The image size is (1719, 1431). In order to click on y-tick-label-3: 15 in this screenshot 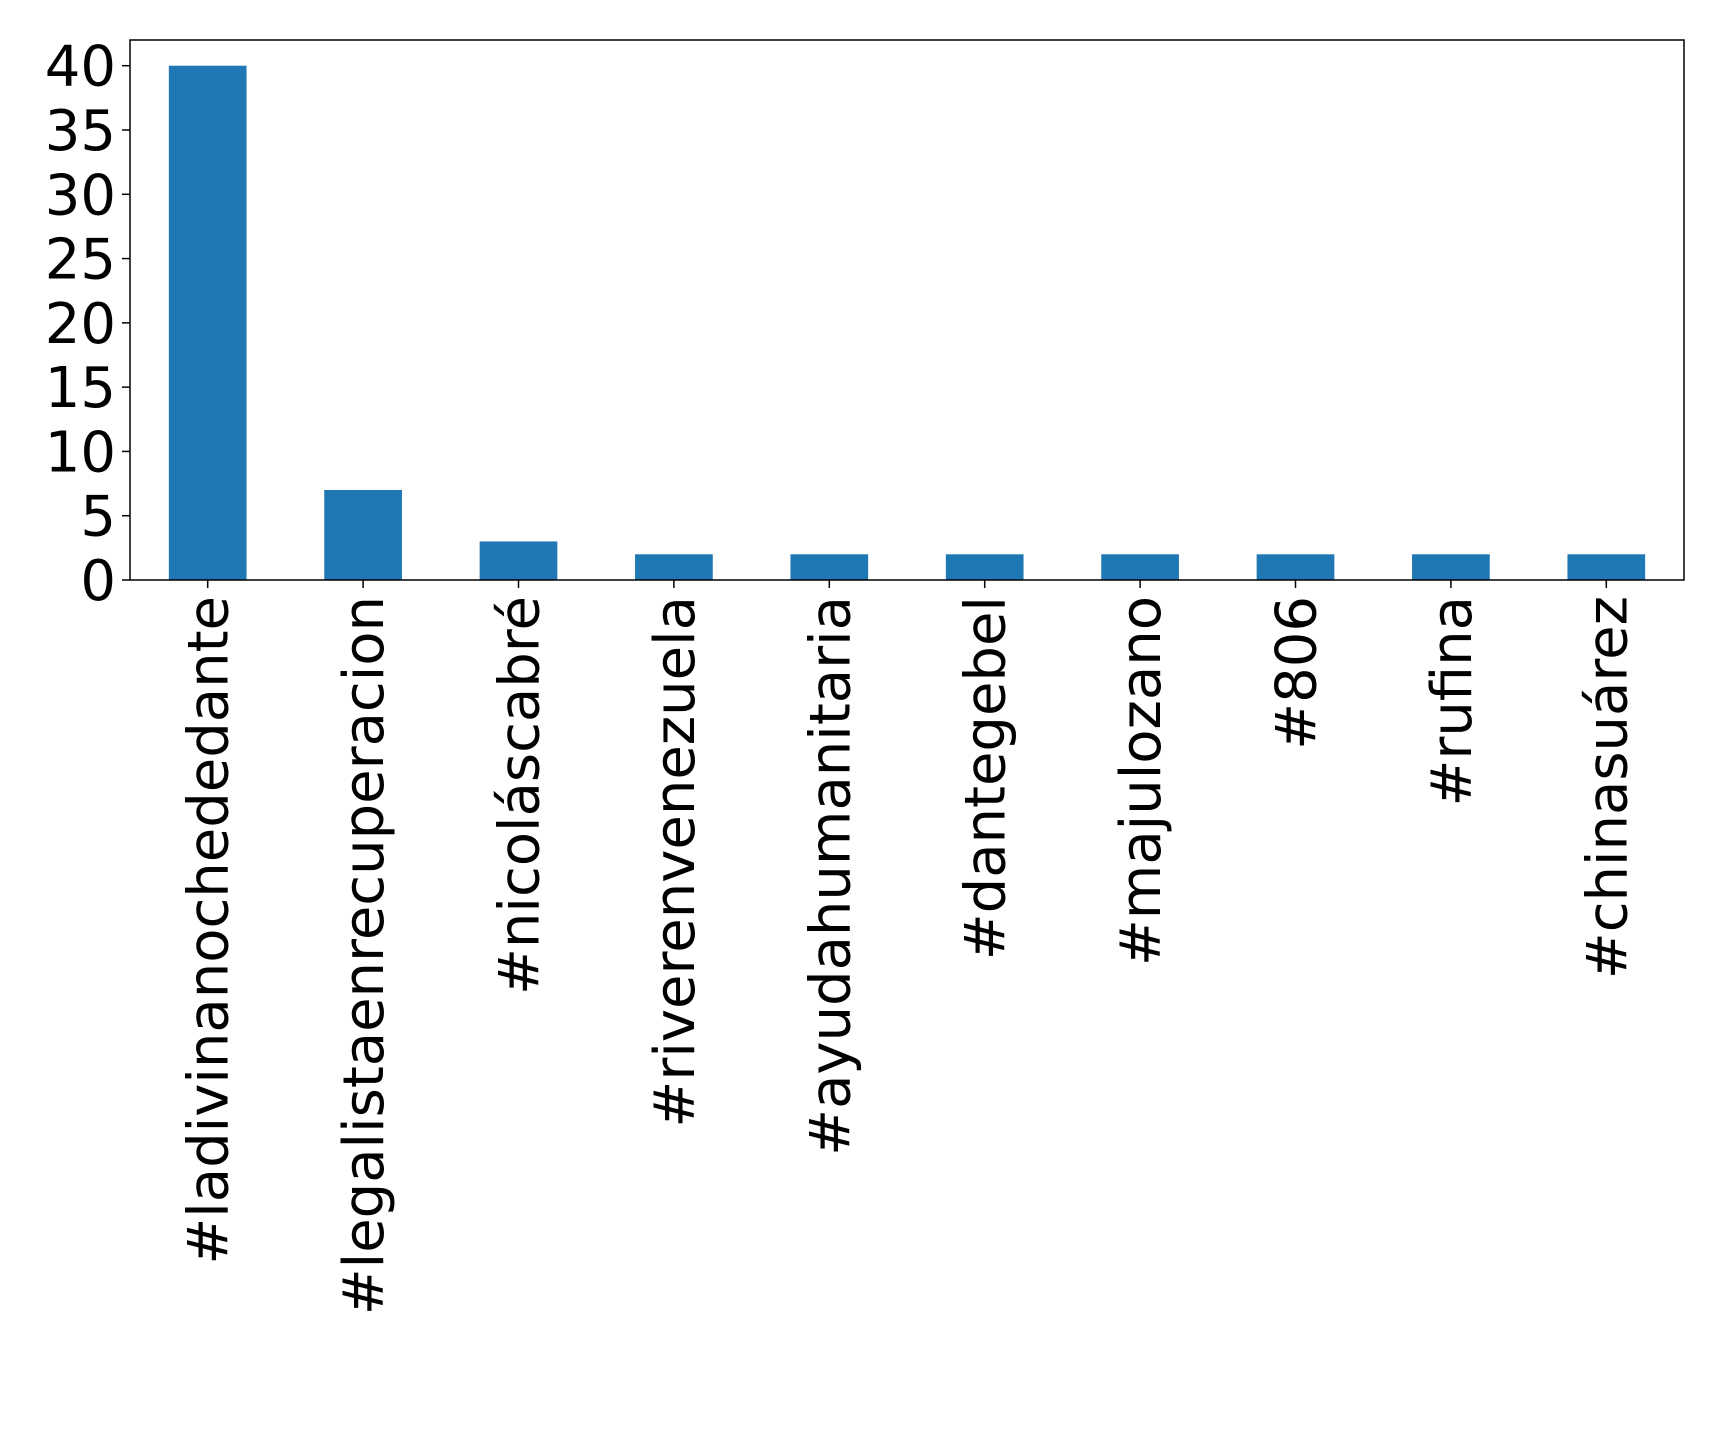, I will do `click(80, 388)`.